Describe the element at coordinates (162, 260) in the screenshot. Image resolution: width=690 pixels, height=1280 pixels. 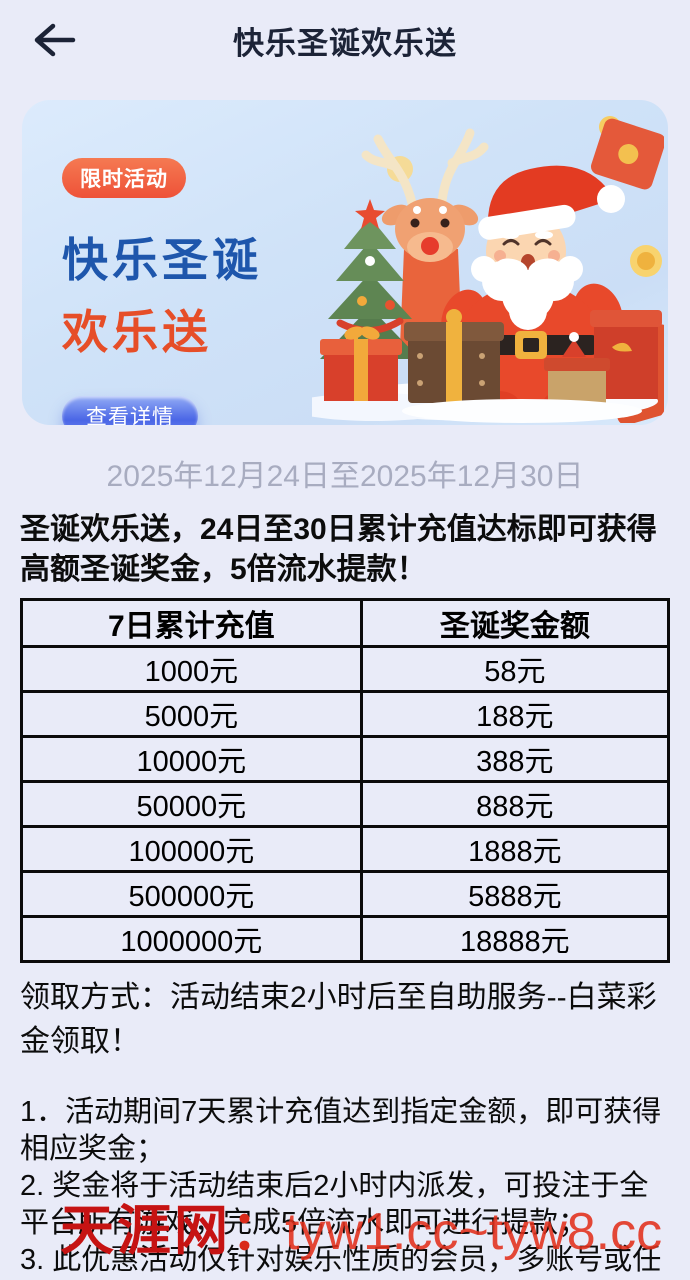
I see `banner-title-line1: 快乐圣诞` at that location.